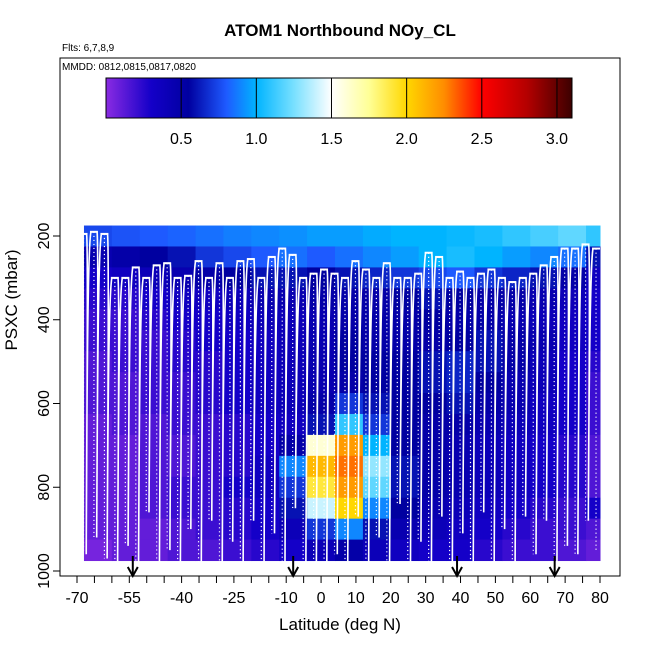 Image resolution: width=650 pixels, height=650 pixels. What do you see at coordinates (181, 139) in the screenshot?
I see `colorbar-tick-label: 0.5` at bounding box center [181, 139].